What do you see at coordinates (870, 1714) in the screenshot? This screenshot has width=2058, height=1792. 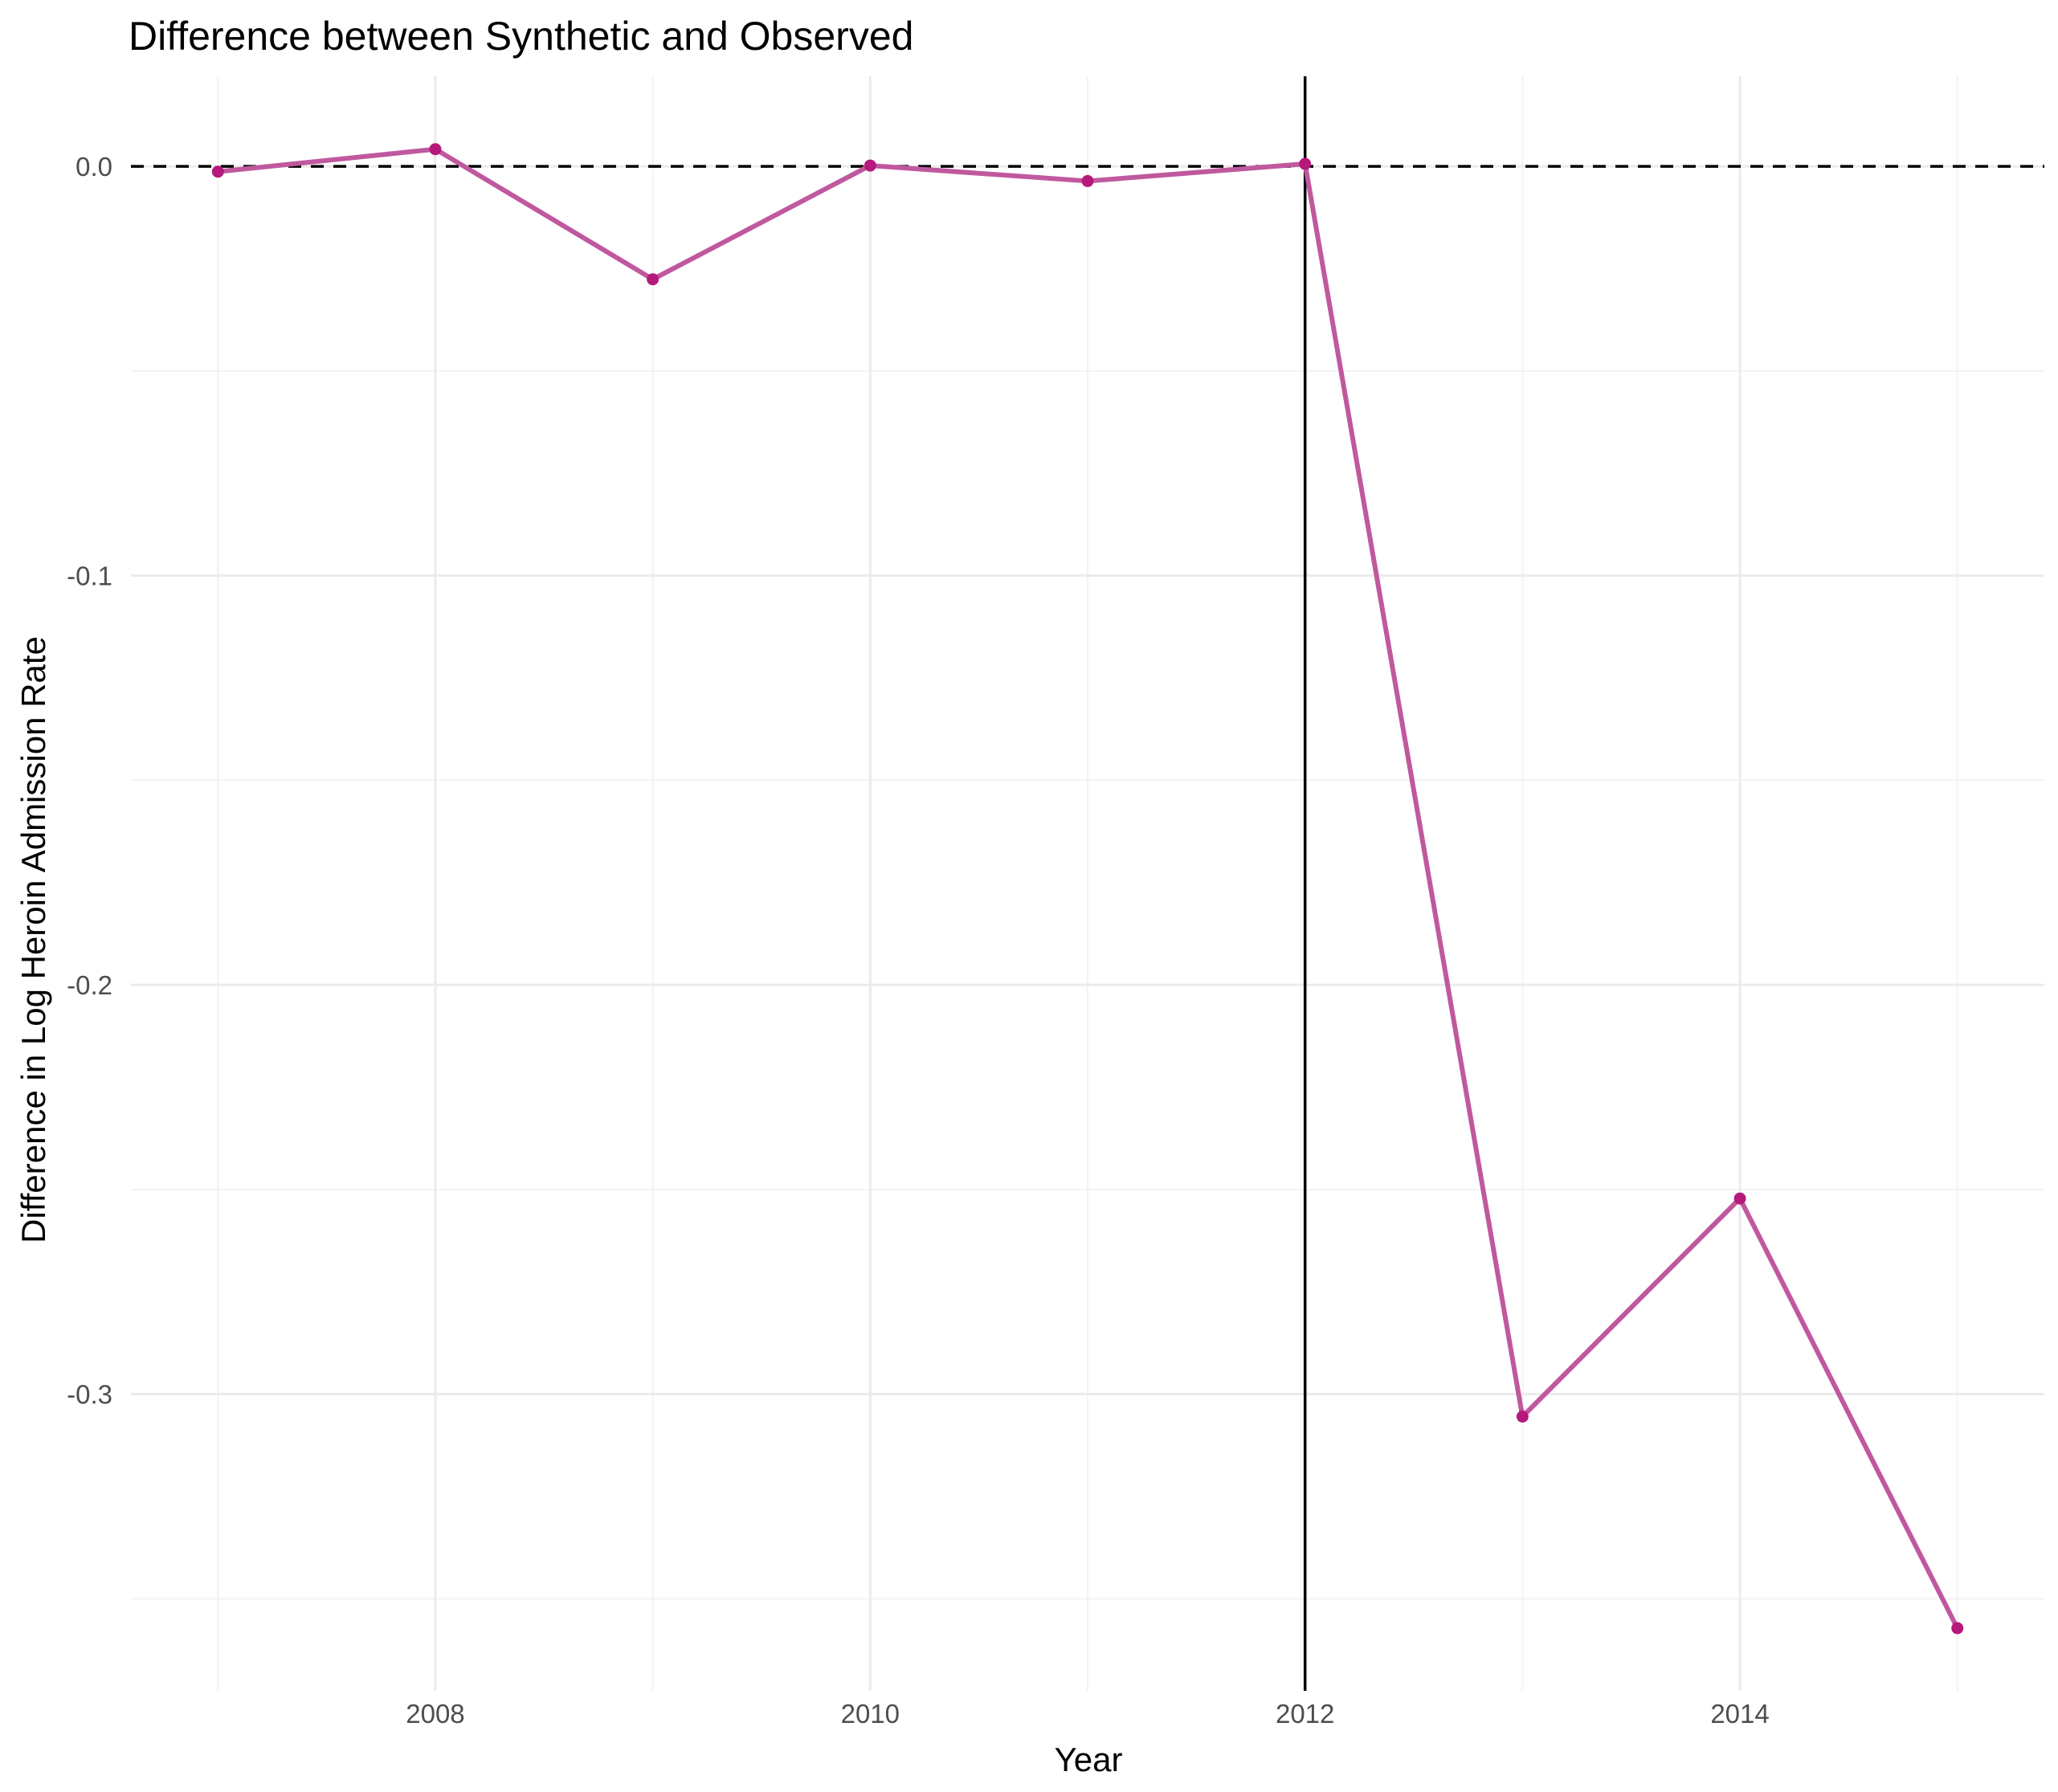 I see `x-tick-label: 2010` at bounding box center [870, 1714].